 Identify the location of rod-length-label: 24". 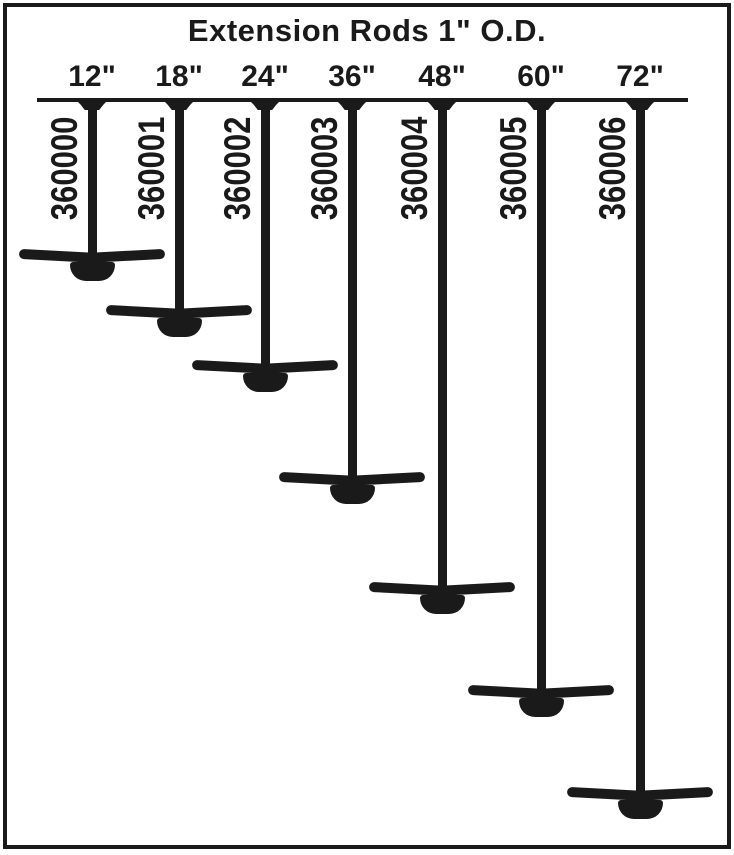
(265, 76).